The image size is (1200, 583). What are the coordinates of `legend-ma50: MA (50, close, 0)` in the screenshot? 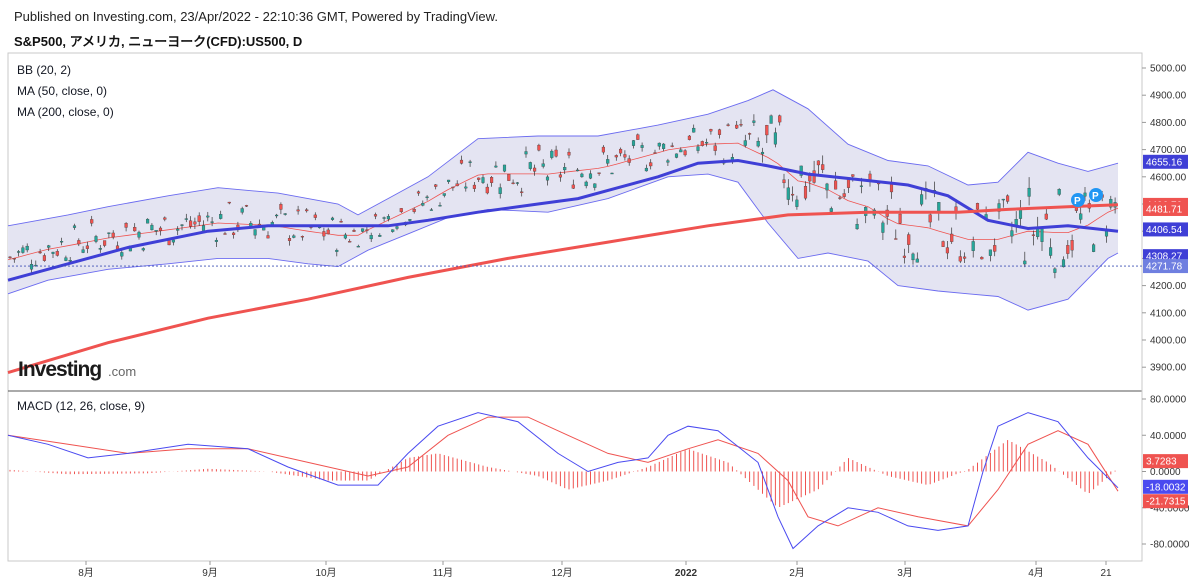 It's located at (62, 91).